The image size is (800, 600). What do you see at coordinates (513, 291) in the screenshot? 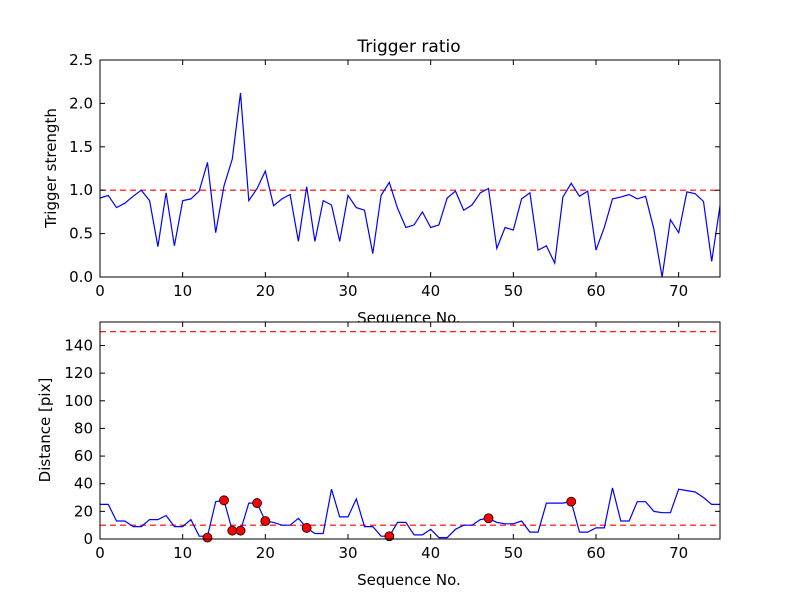
I see `top-x-tick-label: 50` at bounding box center [513, 291].